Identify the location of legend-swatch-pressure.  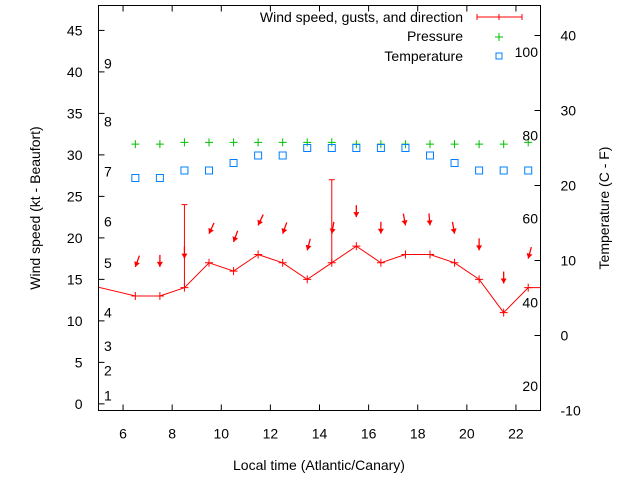
(499, 37).